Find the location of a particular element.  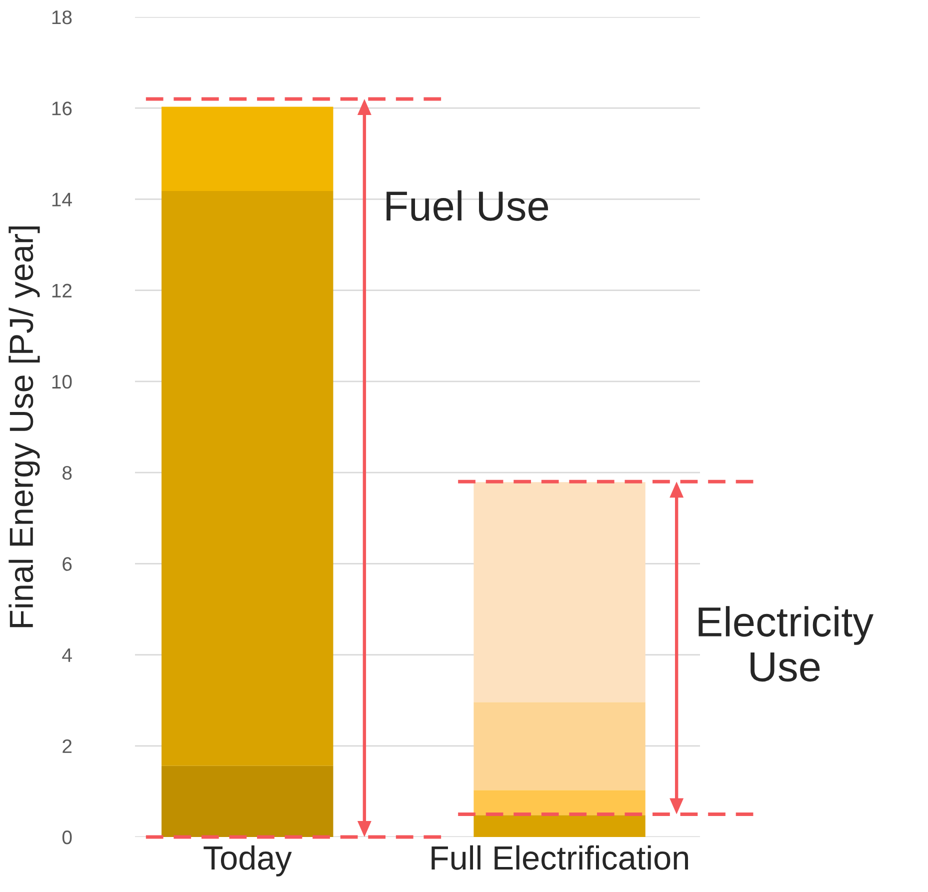

y-tick-label: 14 is located at coordinates (62, 199).